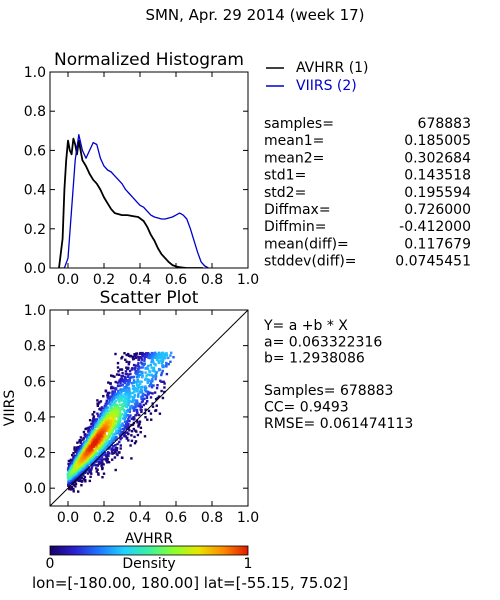 This screenshot has width=500, height=600. I want to click on hist-x-tick-label: 0.6, so click(176, 280).